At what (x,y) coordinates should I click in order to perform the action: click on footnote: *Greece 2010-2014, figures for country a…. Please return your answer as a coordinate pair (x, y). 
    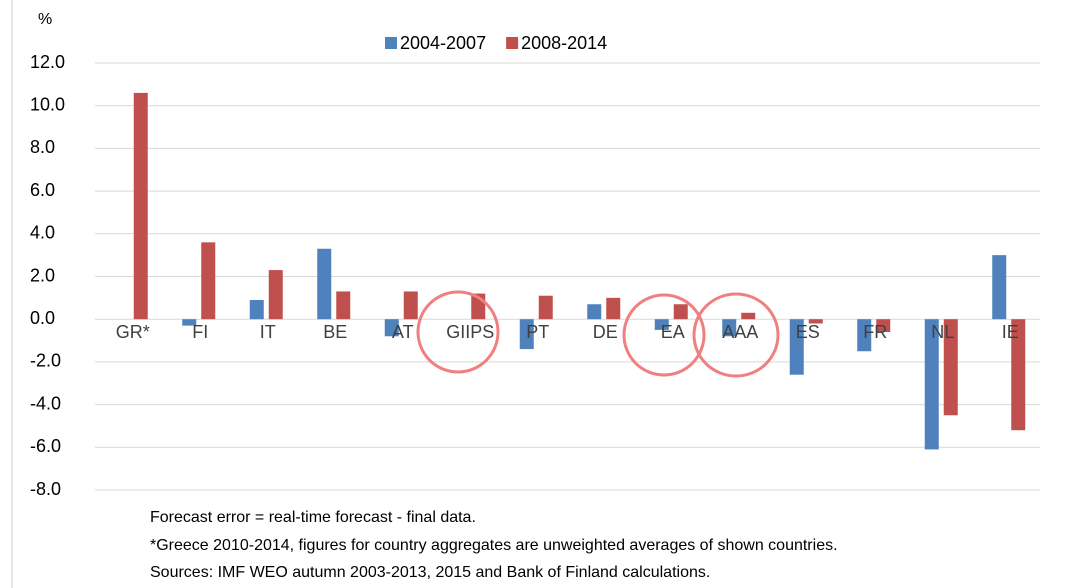
    Looking at the image, I should click on (494, 545).